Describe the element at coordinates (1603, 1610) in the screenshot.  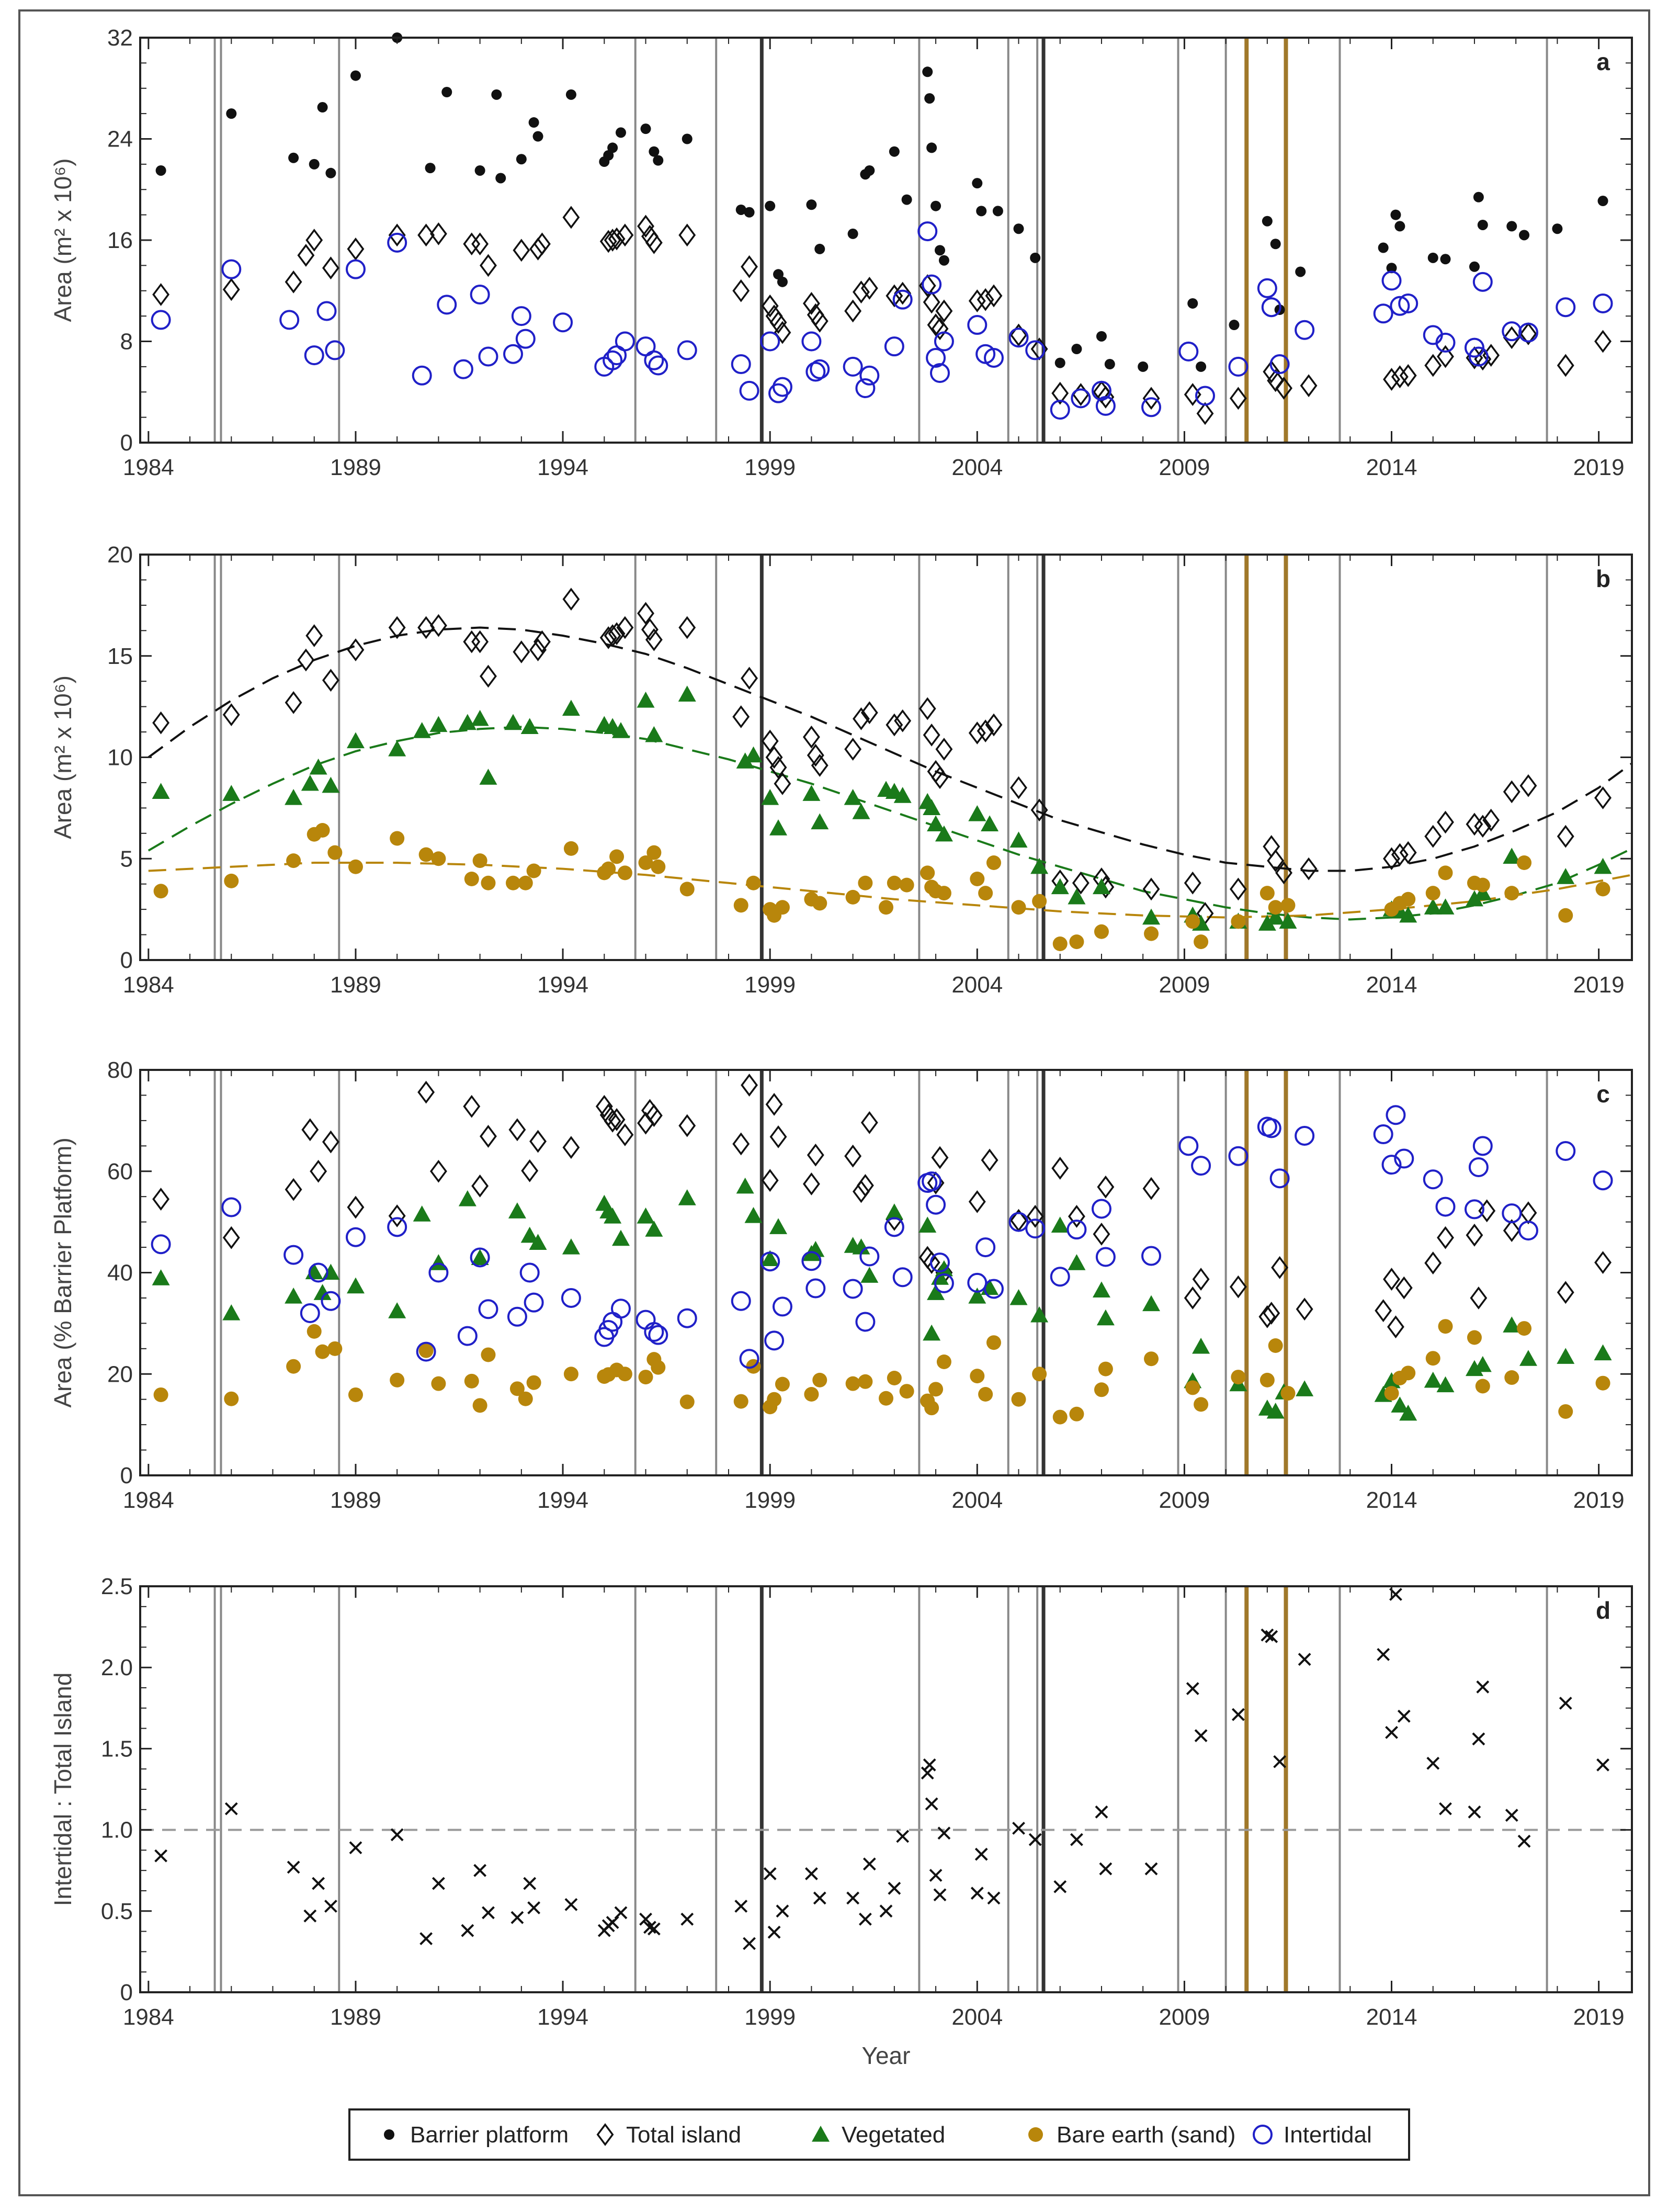
I see `panel-letter: d` at that location.